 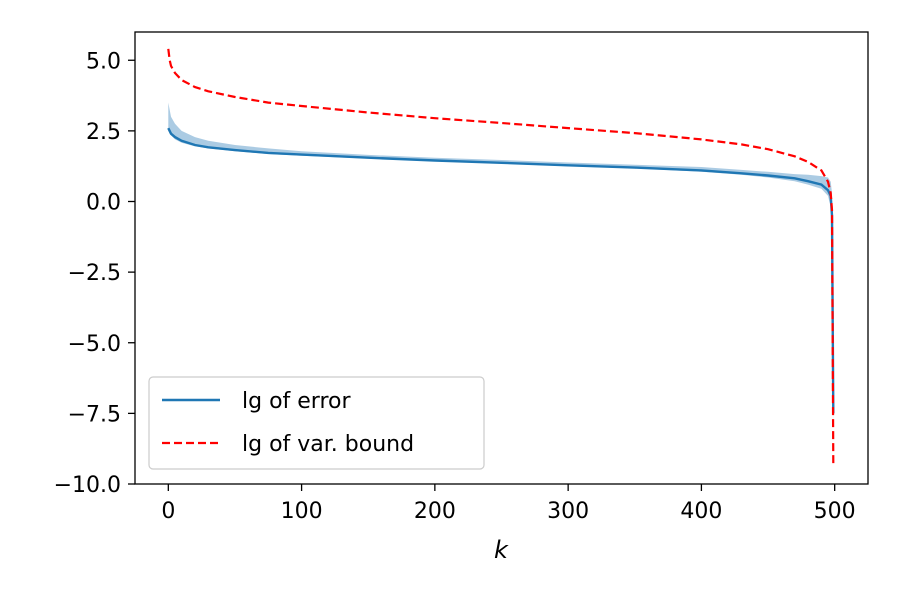 What do you see at coordinates (568, 511) in the screenshot?
I see `x-tick-label: 300` at bounding box center [568, 511].